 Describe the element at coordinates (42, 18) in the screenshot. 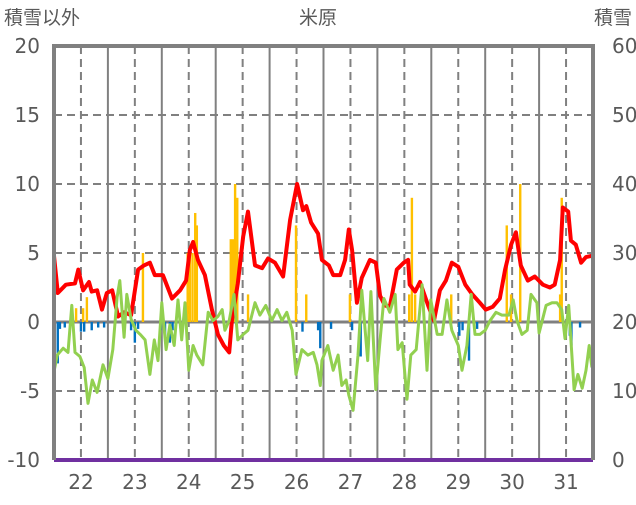

I see `left-axis-label: 積雪以外` at that location.